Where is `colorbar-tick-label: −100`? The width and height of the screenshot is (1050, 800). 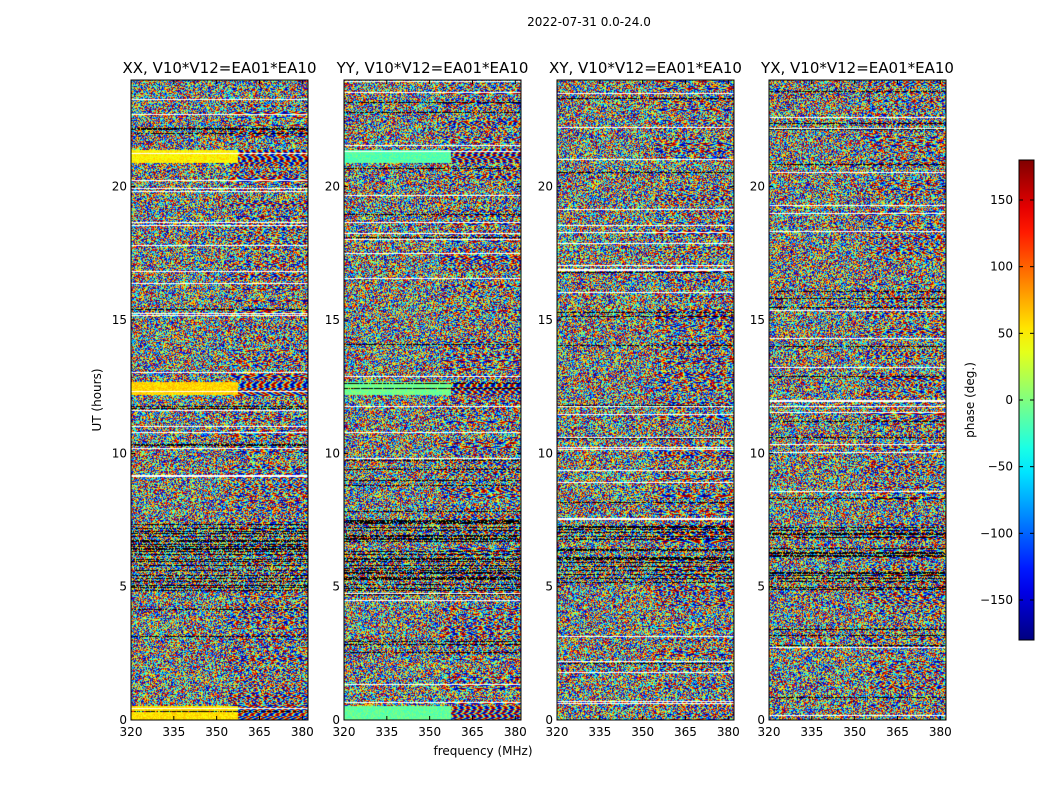 colorbar-tick-label: −100 is located at coordinates (996, 533).